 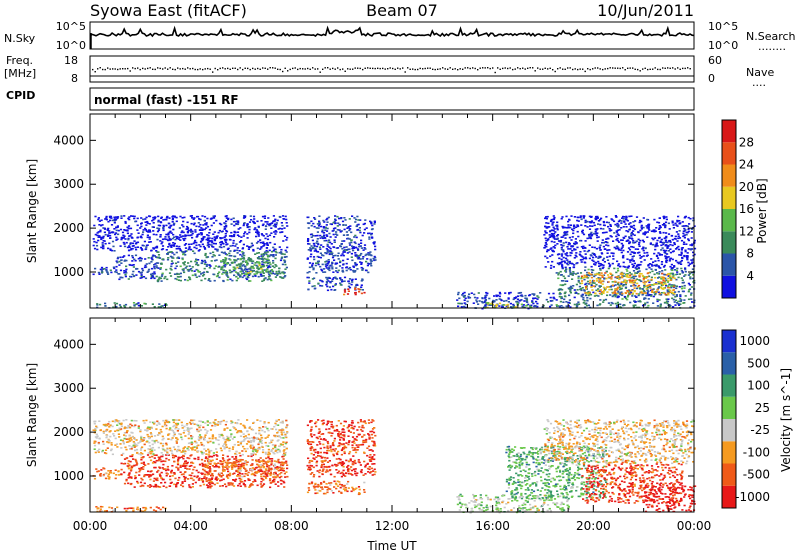 I want to click on nsky-trace, so click(x=392, y=31).